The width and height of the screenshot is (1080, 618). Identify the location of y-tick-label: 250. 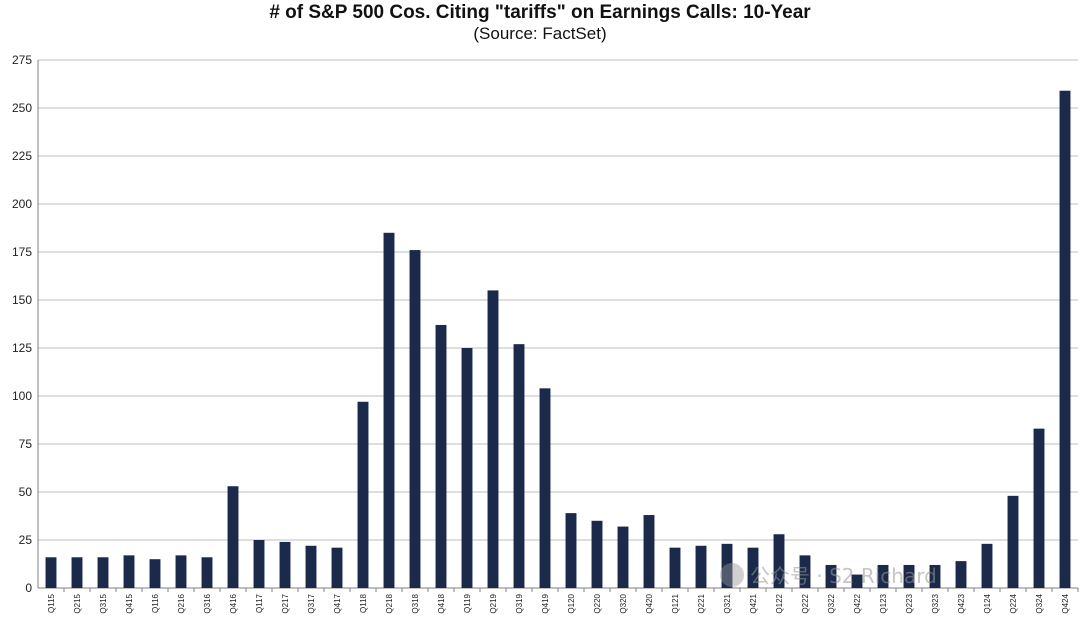
(22, 108).